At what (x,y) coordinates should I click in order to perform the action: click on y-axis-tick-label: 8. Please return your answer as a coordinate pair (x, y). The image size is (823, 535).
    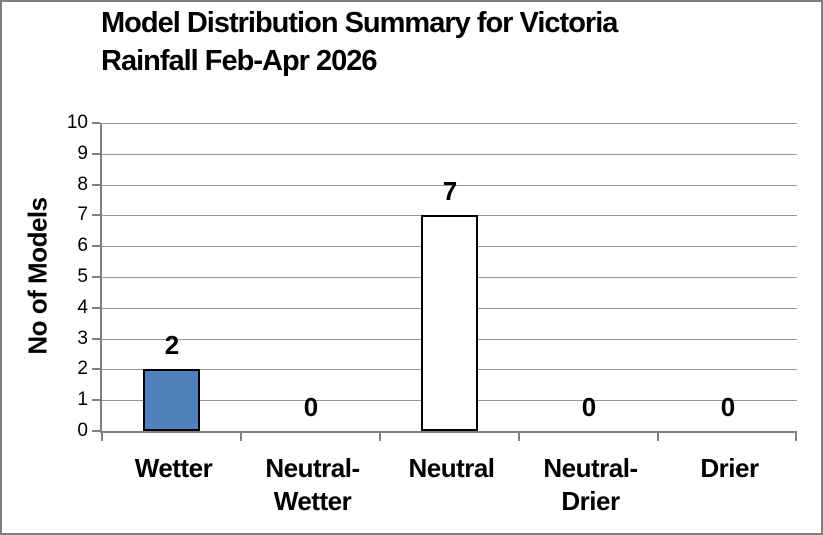
    Looking at the image, I should click on (82, 184).